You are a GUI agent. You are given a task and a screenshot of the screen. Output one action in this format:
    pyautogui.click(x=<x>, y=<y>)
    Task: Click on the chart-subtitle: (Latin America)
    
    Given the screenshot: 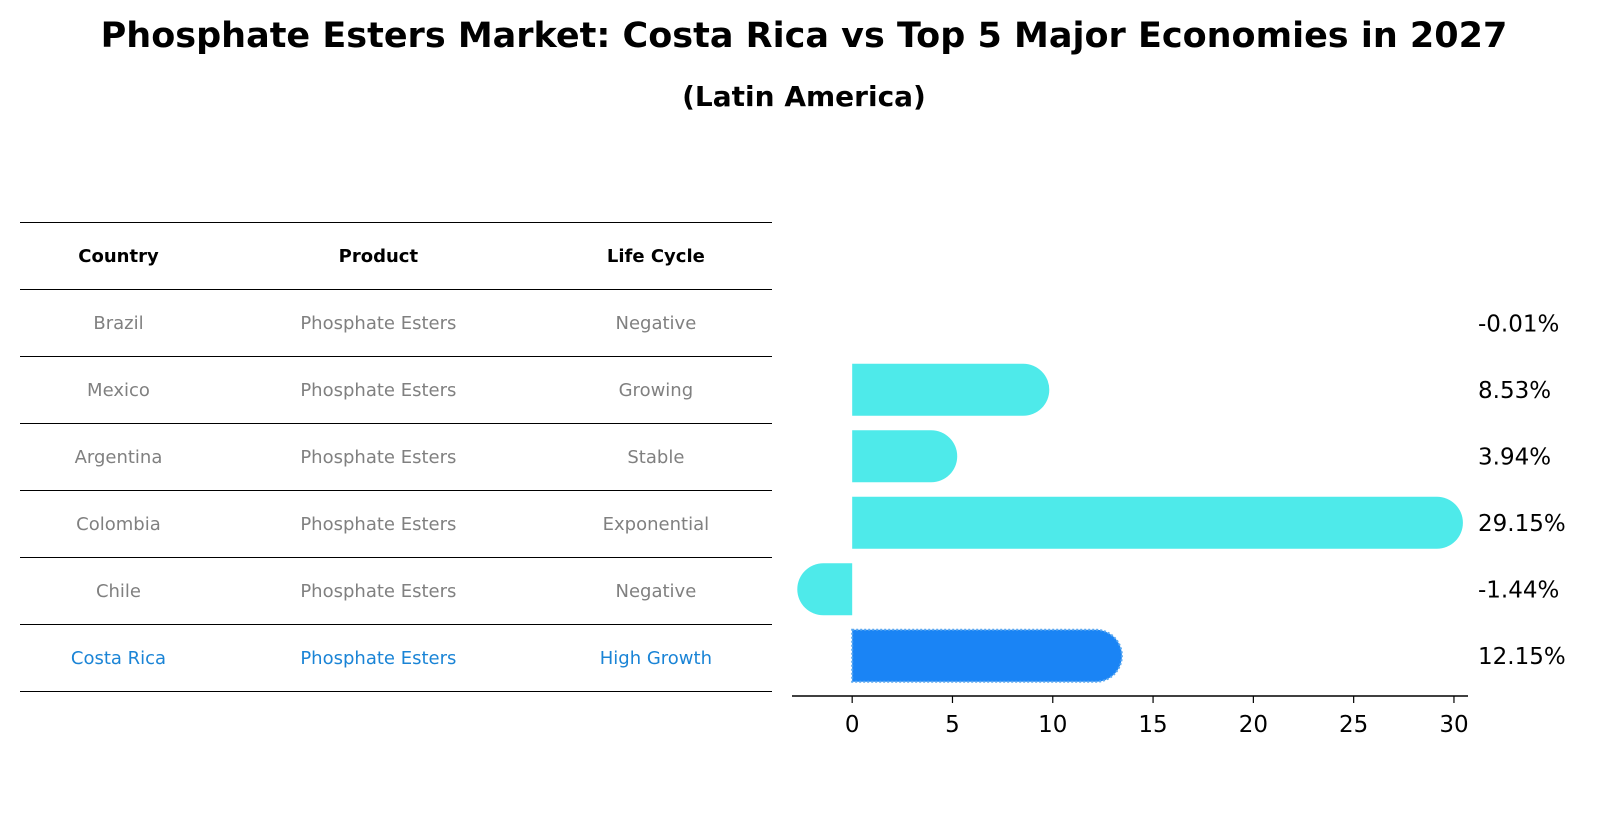 What is the action you would take?
    pyautogui.click(x=804, y=96)
    